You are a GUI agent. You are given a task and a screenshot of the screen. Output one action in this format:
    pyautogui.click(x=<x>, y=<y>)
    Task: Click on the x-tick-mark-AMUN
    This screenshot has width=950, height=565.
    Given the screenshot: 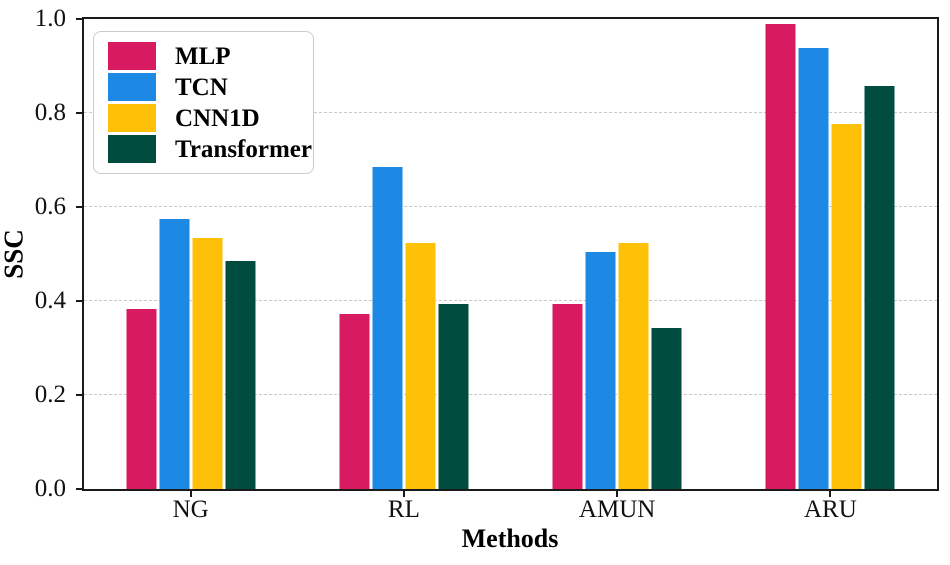 What is the action you would take?
    pyautogui.click(x=617, y=493)
    